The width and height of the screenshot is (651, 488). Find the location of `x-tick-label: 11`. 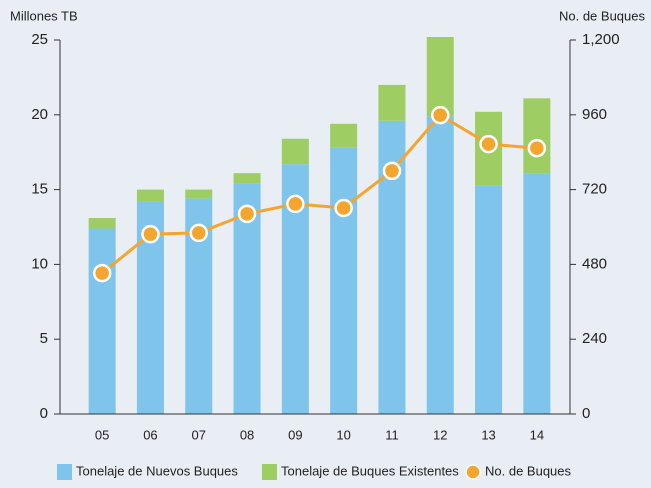

x-tick-label: 11 is located at coordinates (392, 434).